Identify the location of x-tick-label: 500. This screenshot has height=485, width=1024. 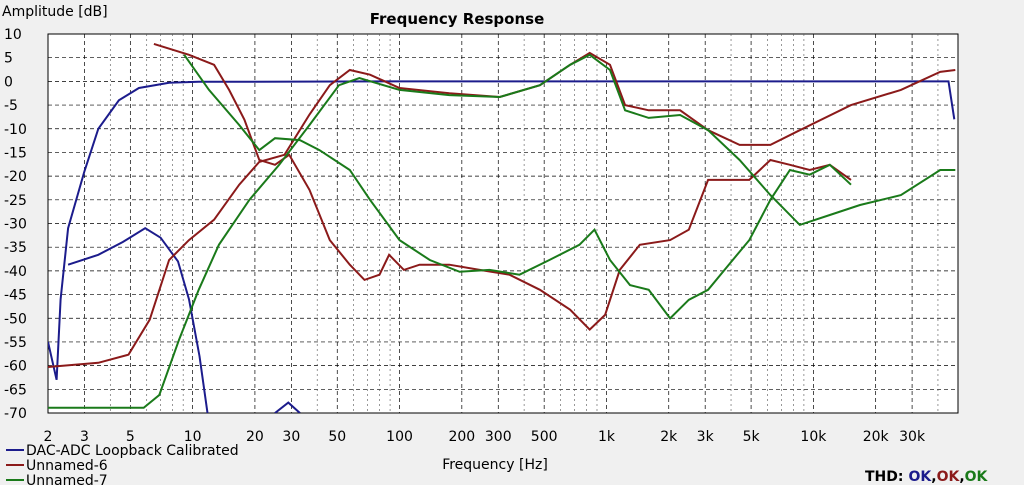
(544, 437).